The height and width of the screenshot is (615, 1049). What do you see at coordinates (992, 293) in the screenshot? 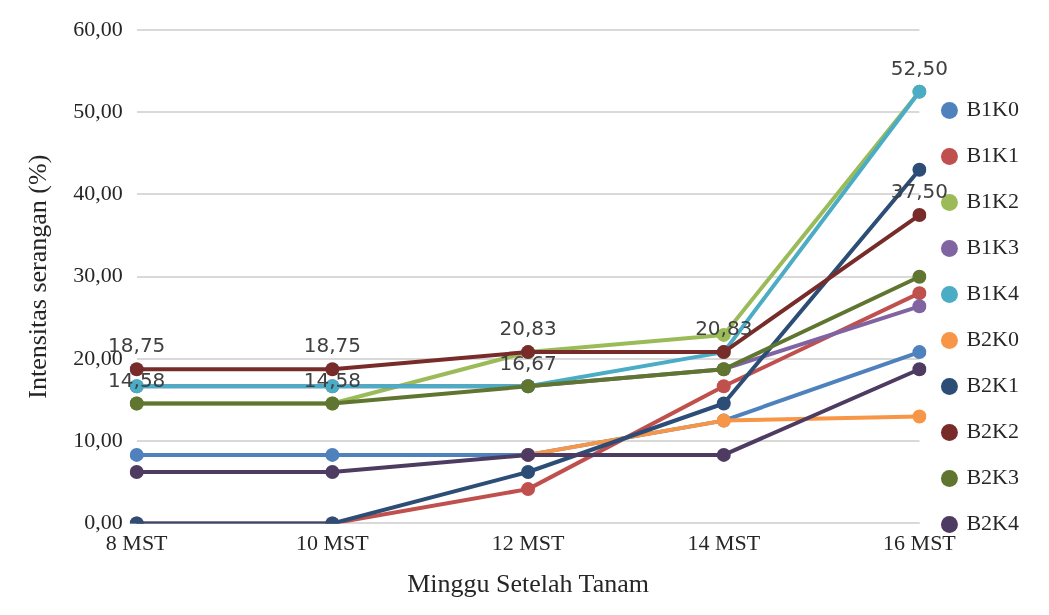
I see `legend-label: B1K4` at bounding box center [992, 293].